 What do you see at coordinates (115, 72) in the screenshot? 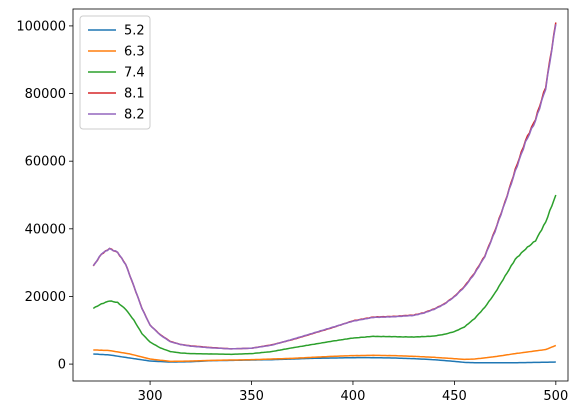
I see `legend: 5.2 6.3 7.4 8.1 8.2` at bounding box center [115, 72].